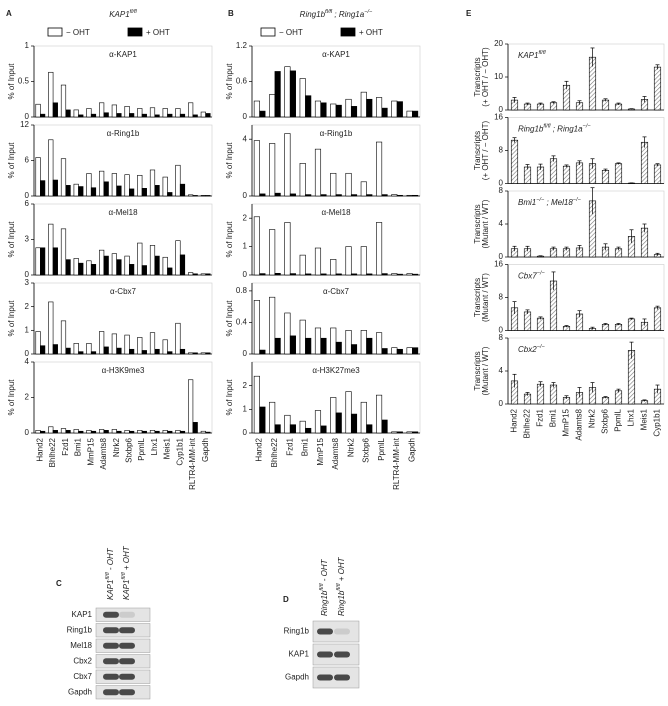 The image size is (668, 706). What do you see at coordinates (126, 558) in the screenshot?
I see `text-segment: + OHT` at bounding box center [126, 558].